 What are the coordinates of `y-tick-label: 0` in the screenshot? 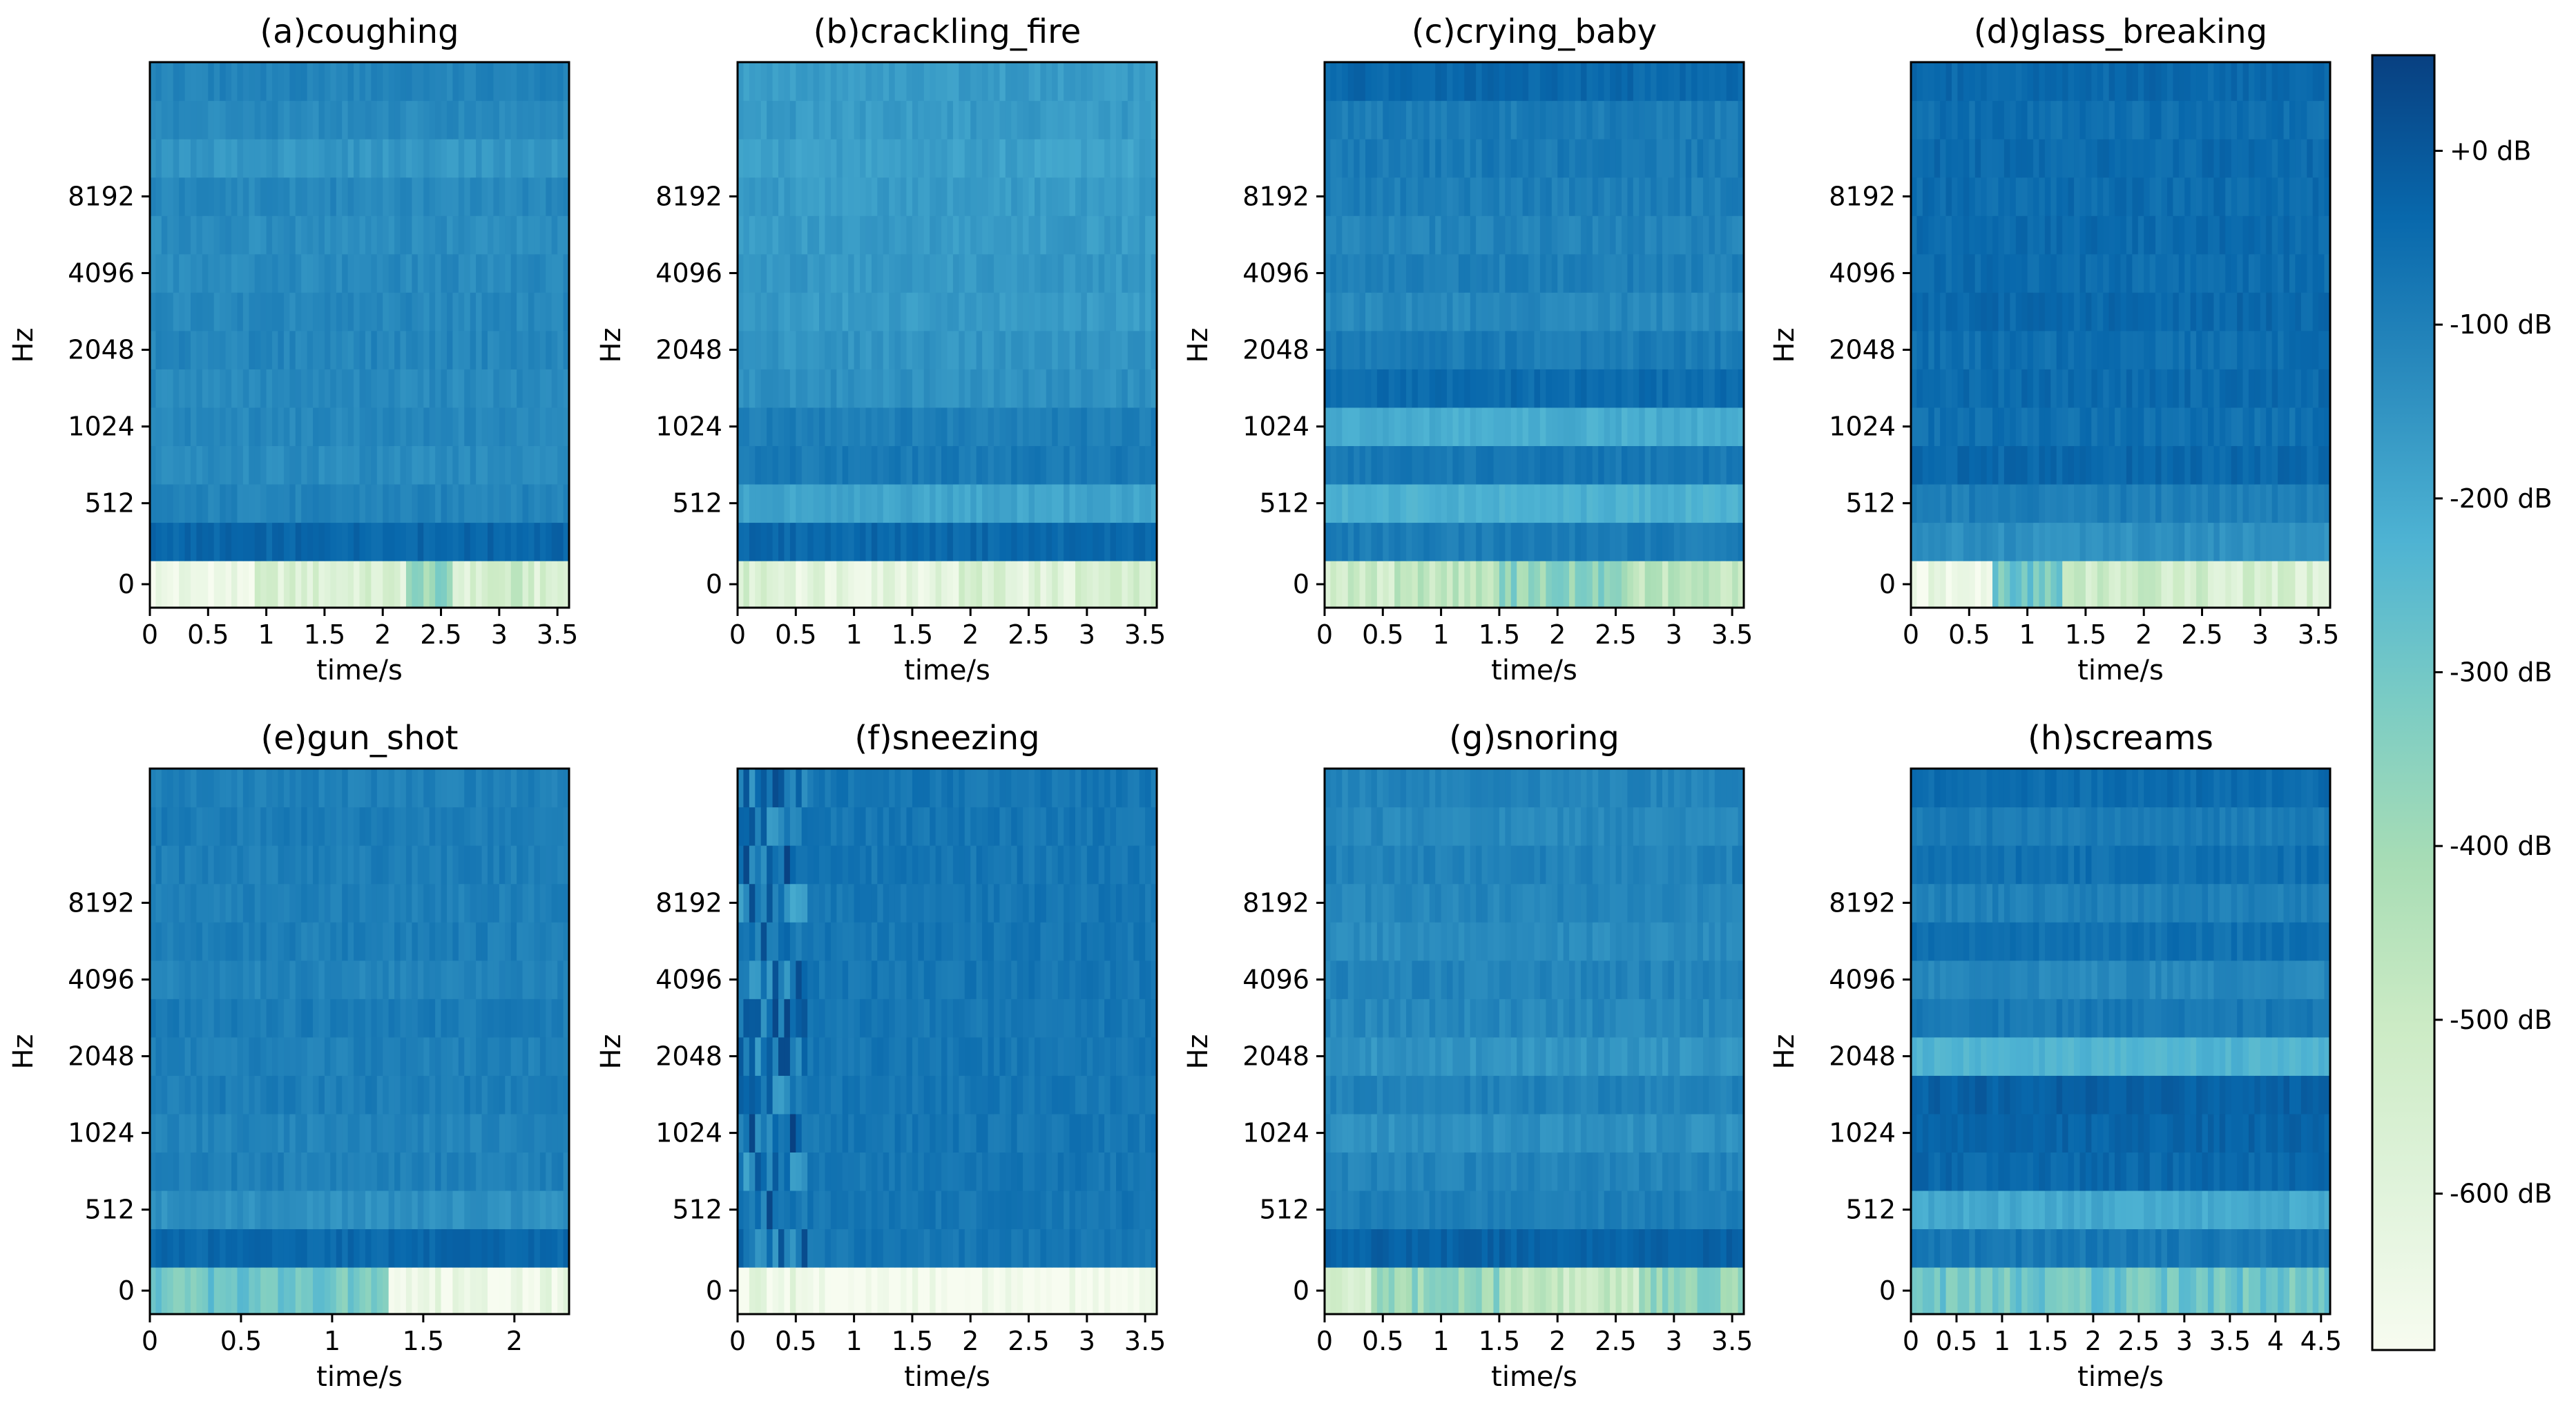 It's located at (714, 584).